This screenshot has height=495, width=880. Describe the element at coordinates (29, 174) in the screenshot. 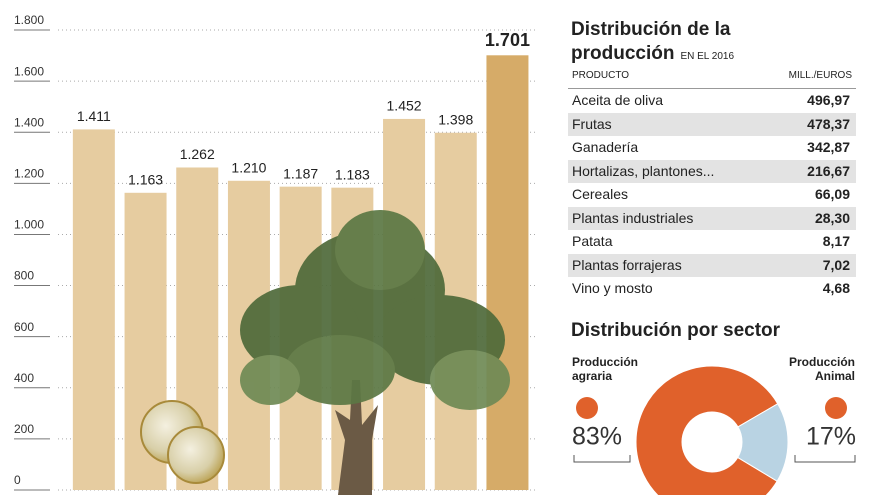

I see `y-tick-label: 1.200` at that location.